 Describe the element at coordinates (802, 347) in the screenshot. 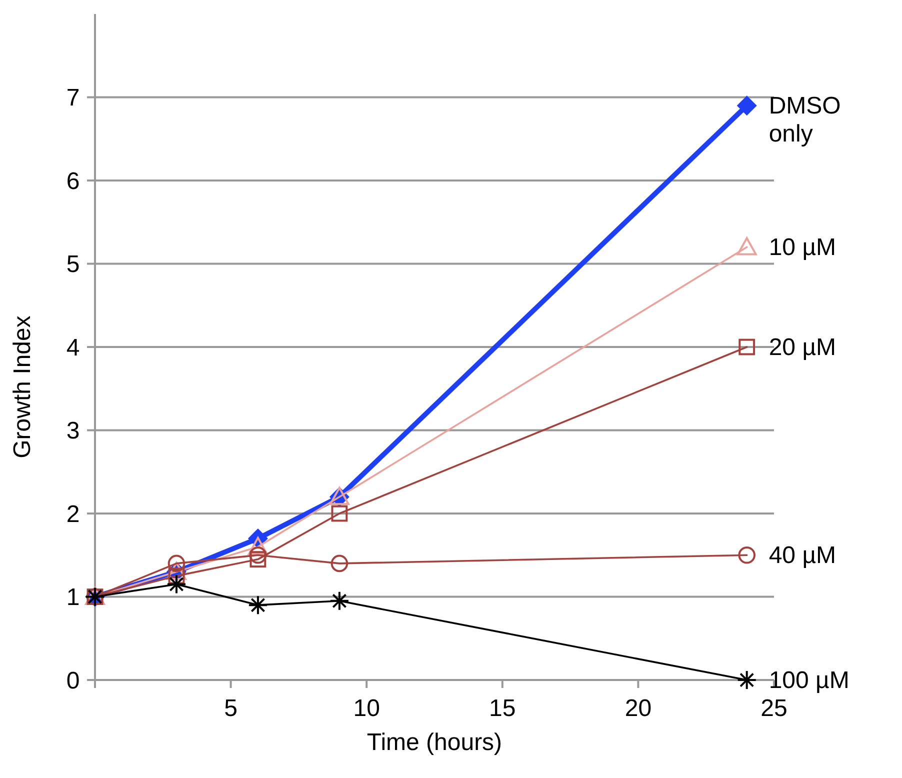

I see `series-label: 20 µM` at that location.